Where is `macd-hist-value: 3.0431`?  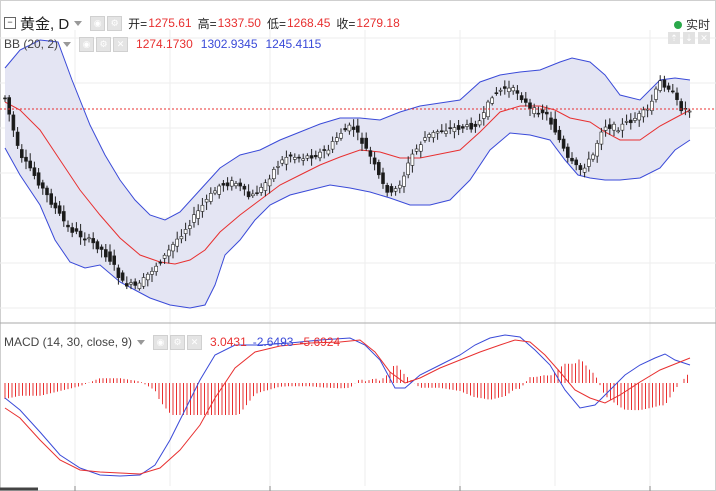
macd-hist-value: 3.0431 is located at coordinates (228, 342).